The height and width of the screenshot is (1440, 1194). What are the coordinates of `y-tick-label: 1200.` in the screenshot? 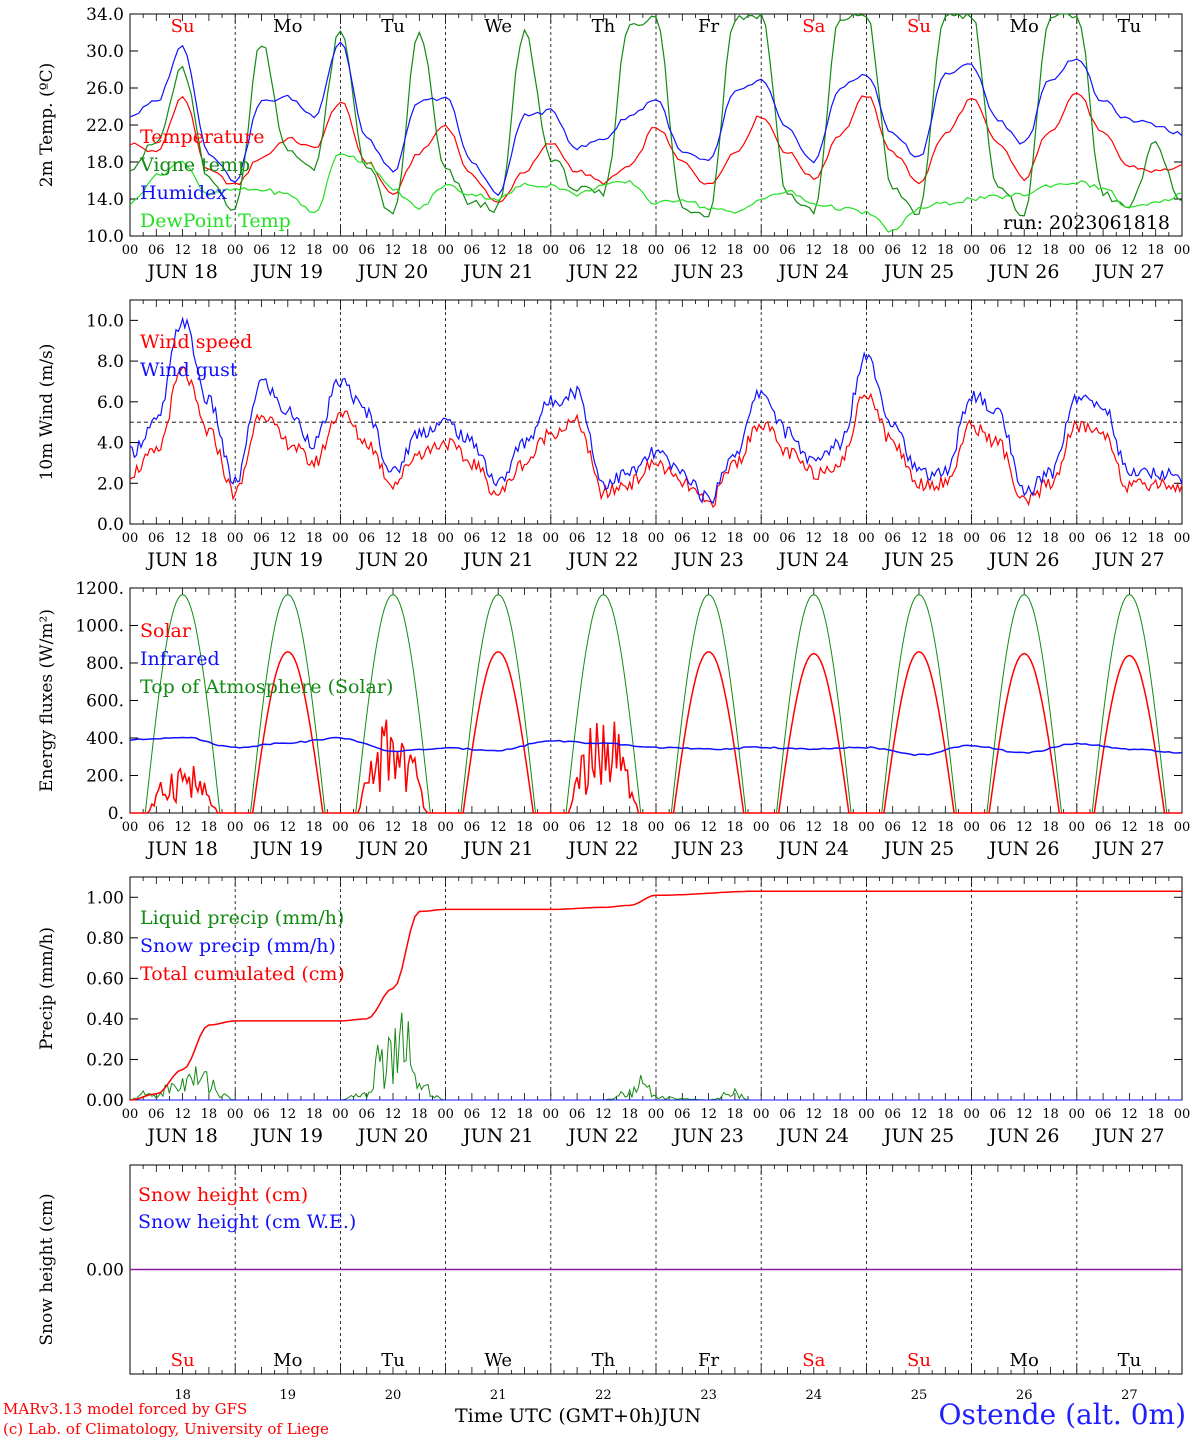 It's located at (99, 589).